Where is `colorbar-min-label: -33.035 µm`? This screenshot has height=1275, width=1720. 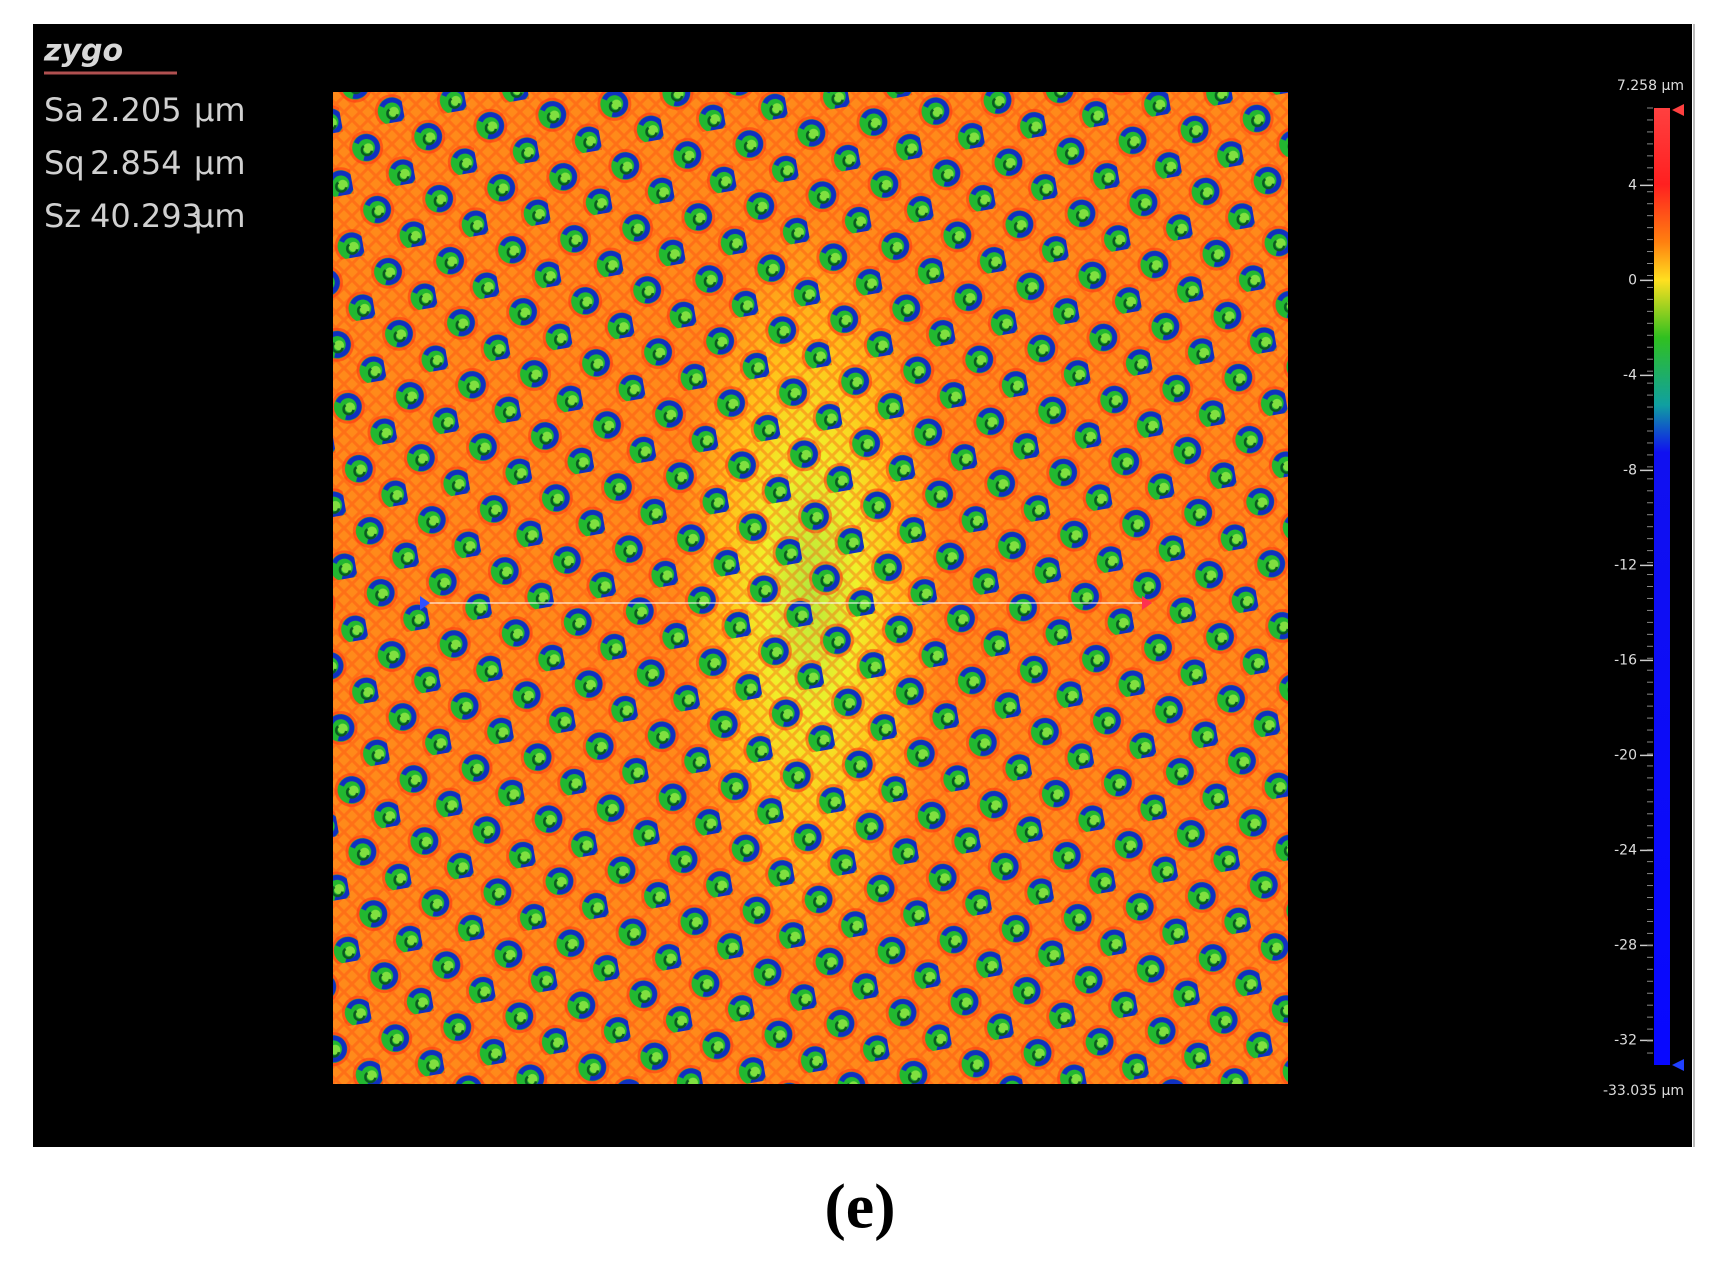 colorbar-min-label: -33.035 µm is located at coordinates (1643, 1091).